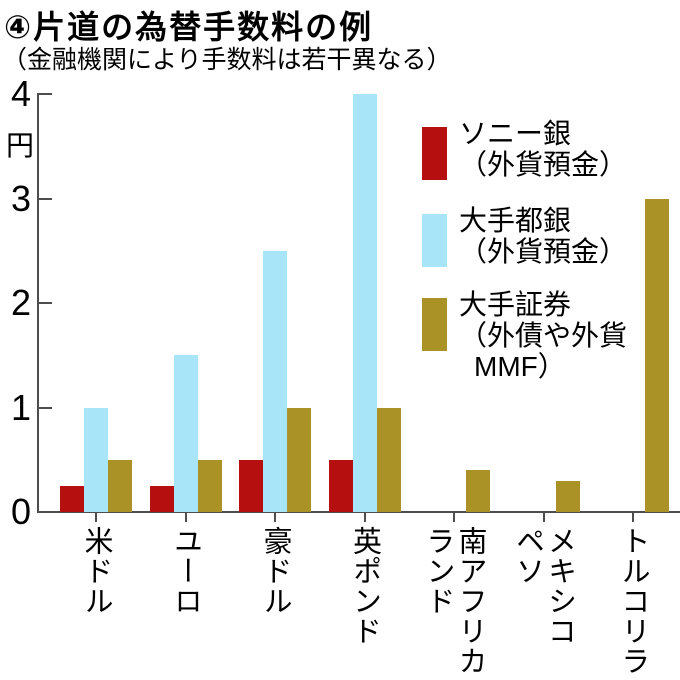 Image resolution: width=680 pixels, height=680 pixels. I want to click on bar-s2-c5, so click(567, 496).